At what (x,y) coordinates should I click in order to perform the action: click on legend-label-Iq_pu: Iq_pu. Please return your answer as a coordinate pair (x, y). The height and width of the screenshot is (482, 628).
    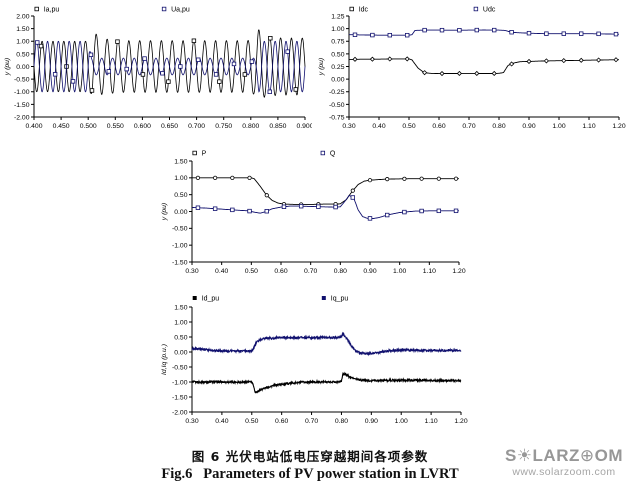
    Looking at the image, I should click on (340, 299).